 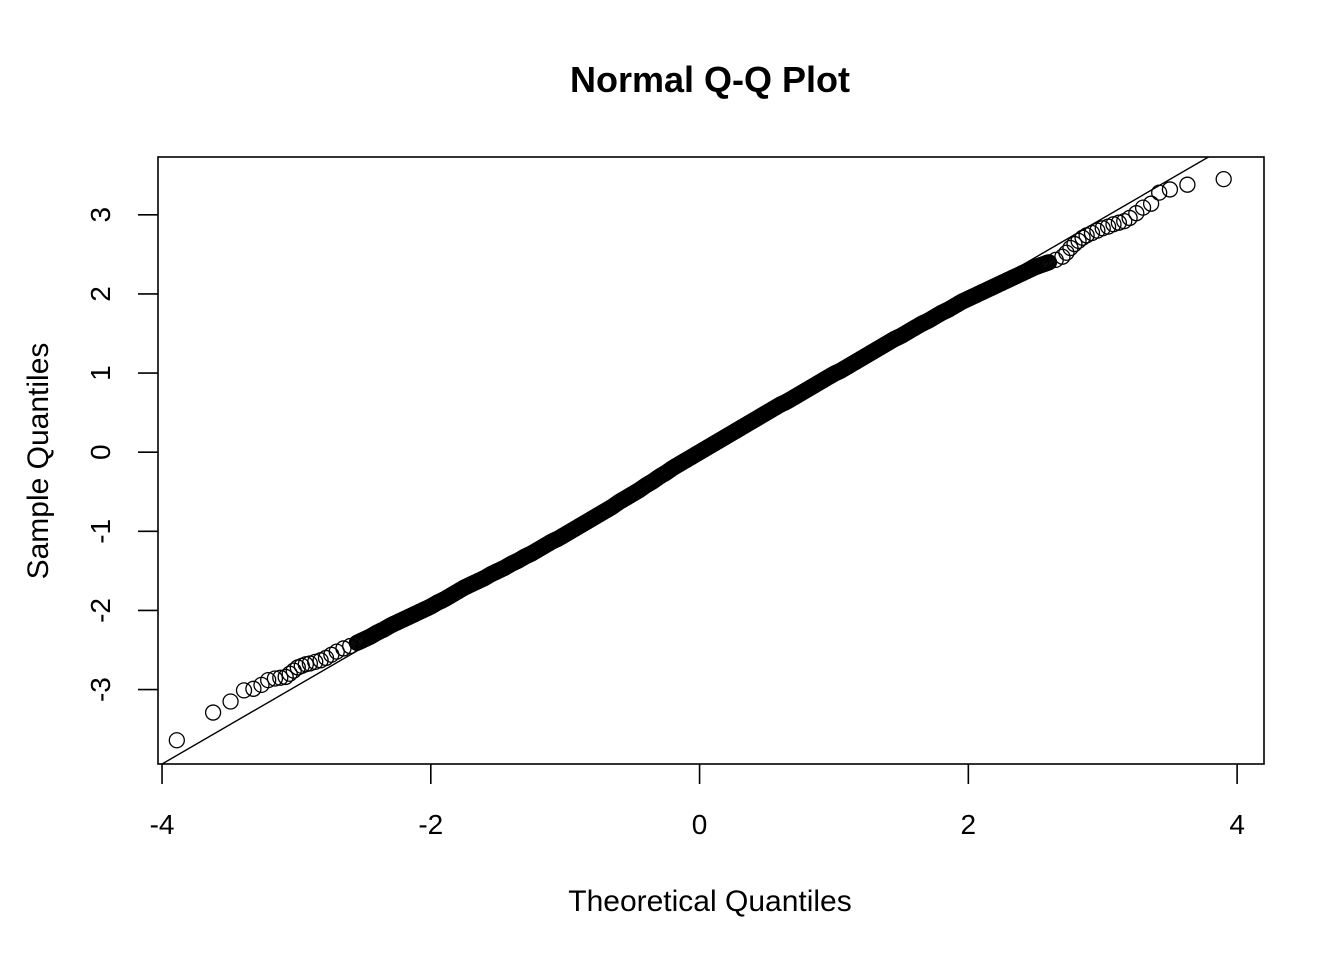 I want to click on x-tick-label: 2, so click(x=969, y=824).